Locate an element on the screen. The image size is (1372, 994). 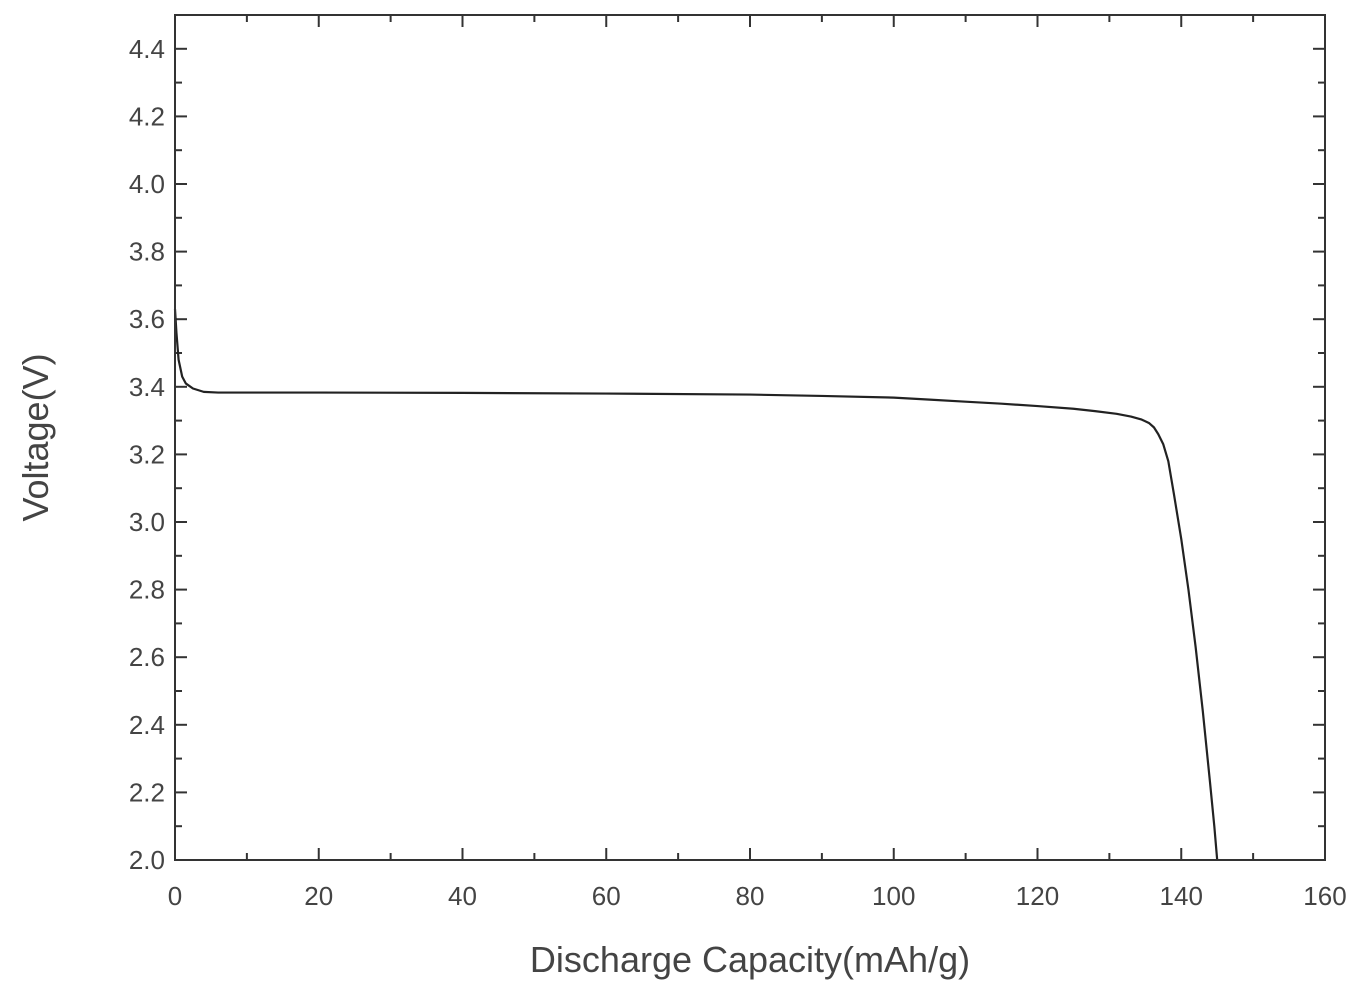
y-tick-label: 2.4 is located at coordinates (147, 725).